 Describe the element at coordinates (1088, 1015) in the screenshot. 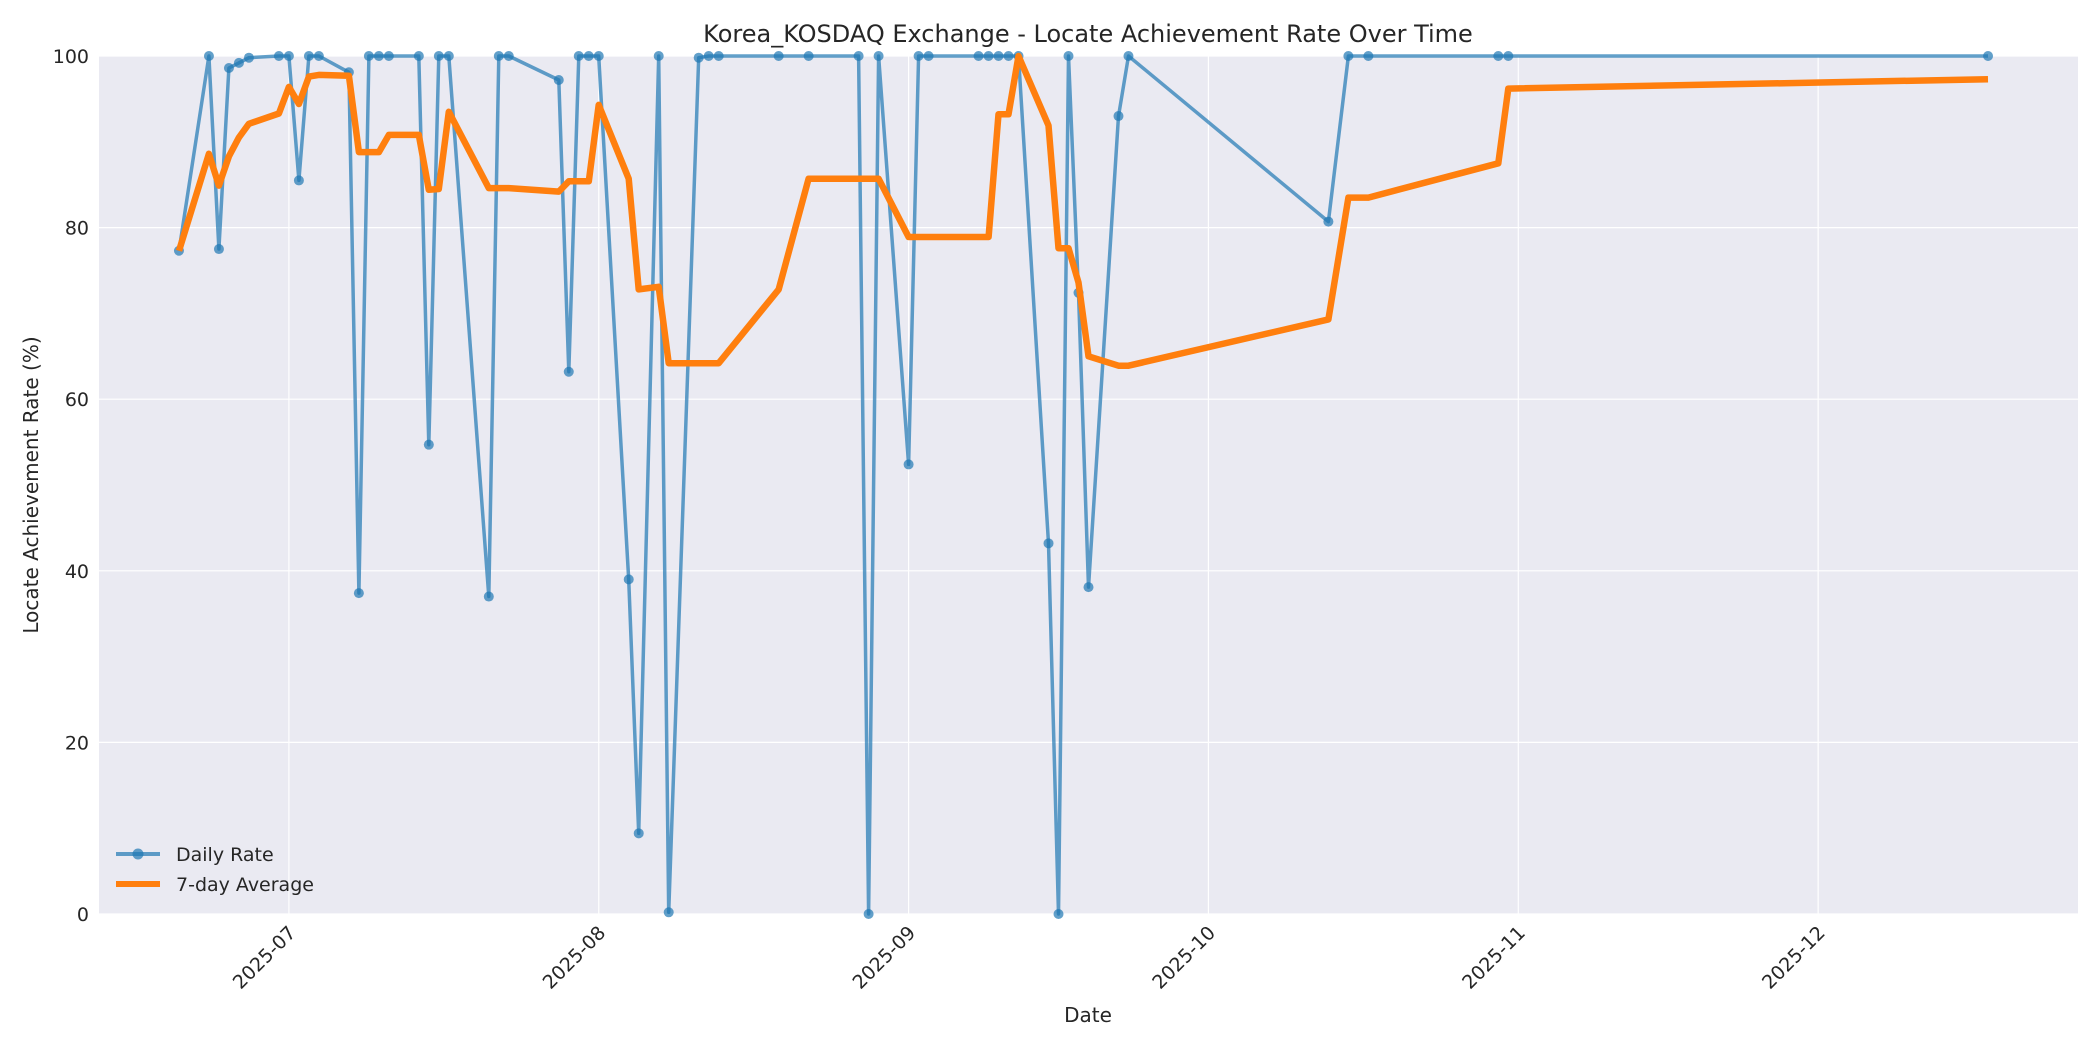

I see `x-axis-label: Date` at that location.